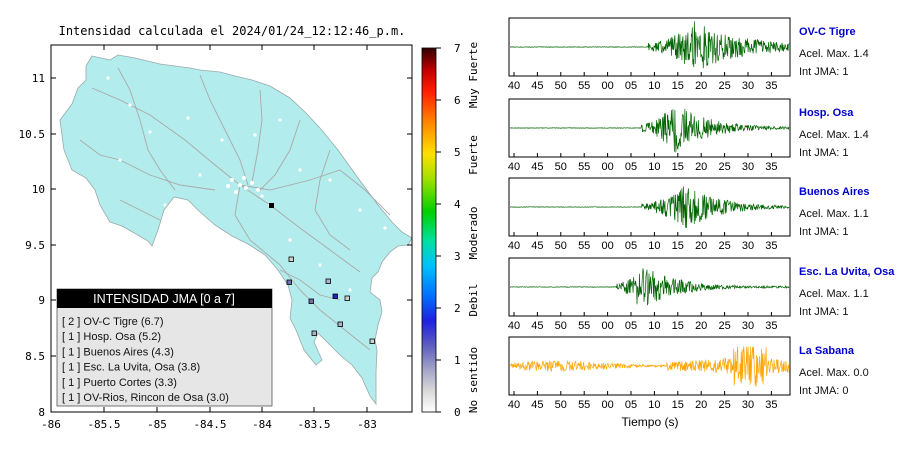 The height and width of the screenshot is (460, 910). Describe the element at coordinates (51, 424) in the screenshot. I see `map-x-tick-label: -86` at that location.